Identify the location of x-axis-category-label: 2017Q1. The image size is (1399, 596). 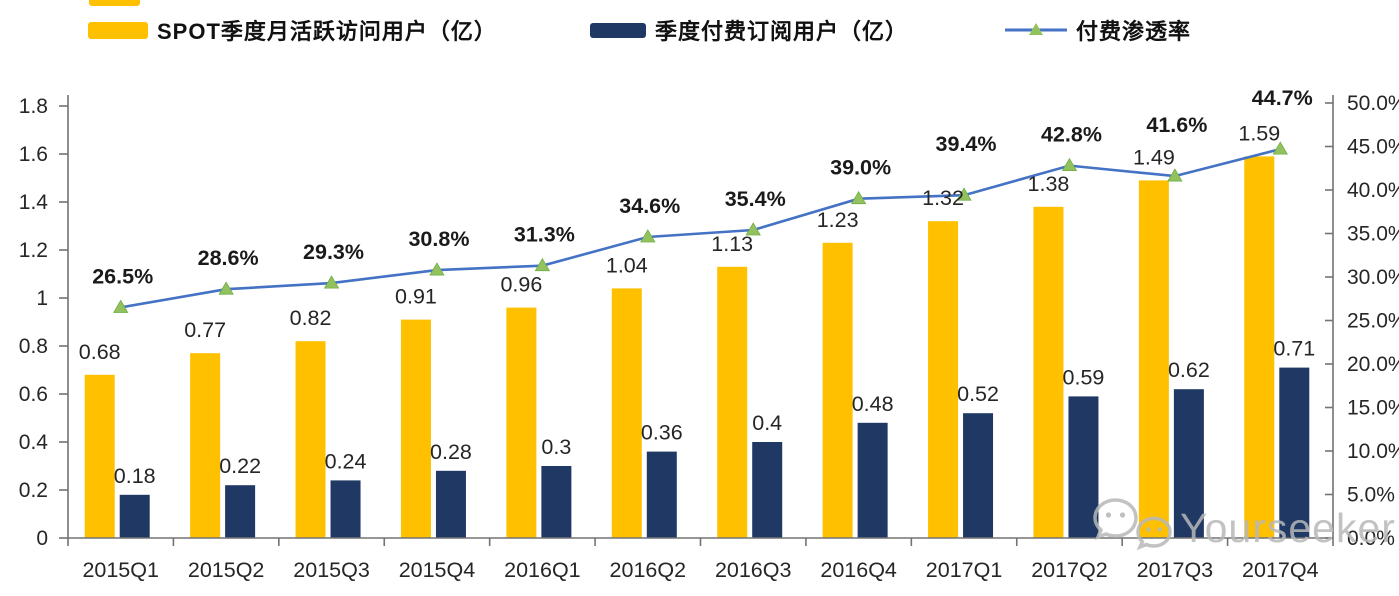
(964, 570).